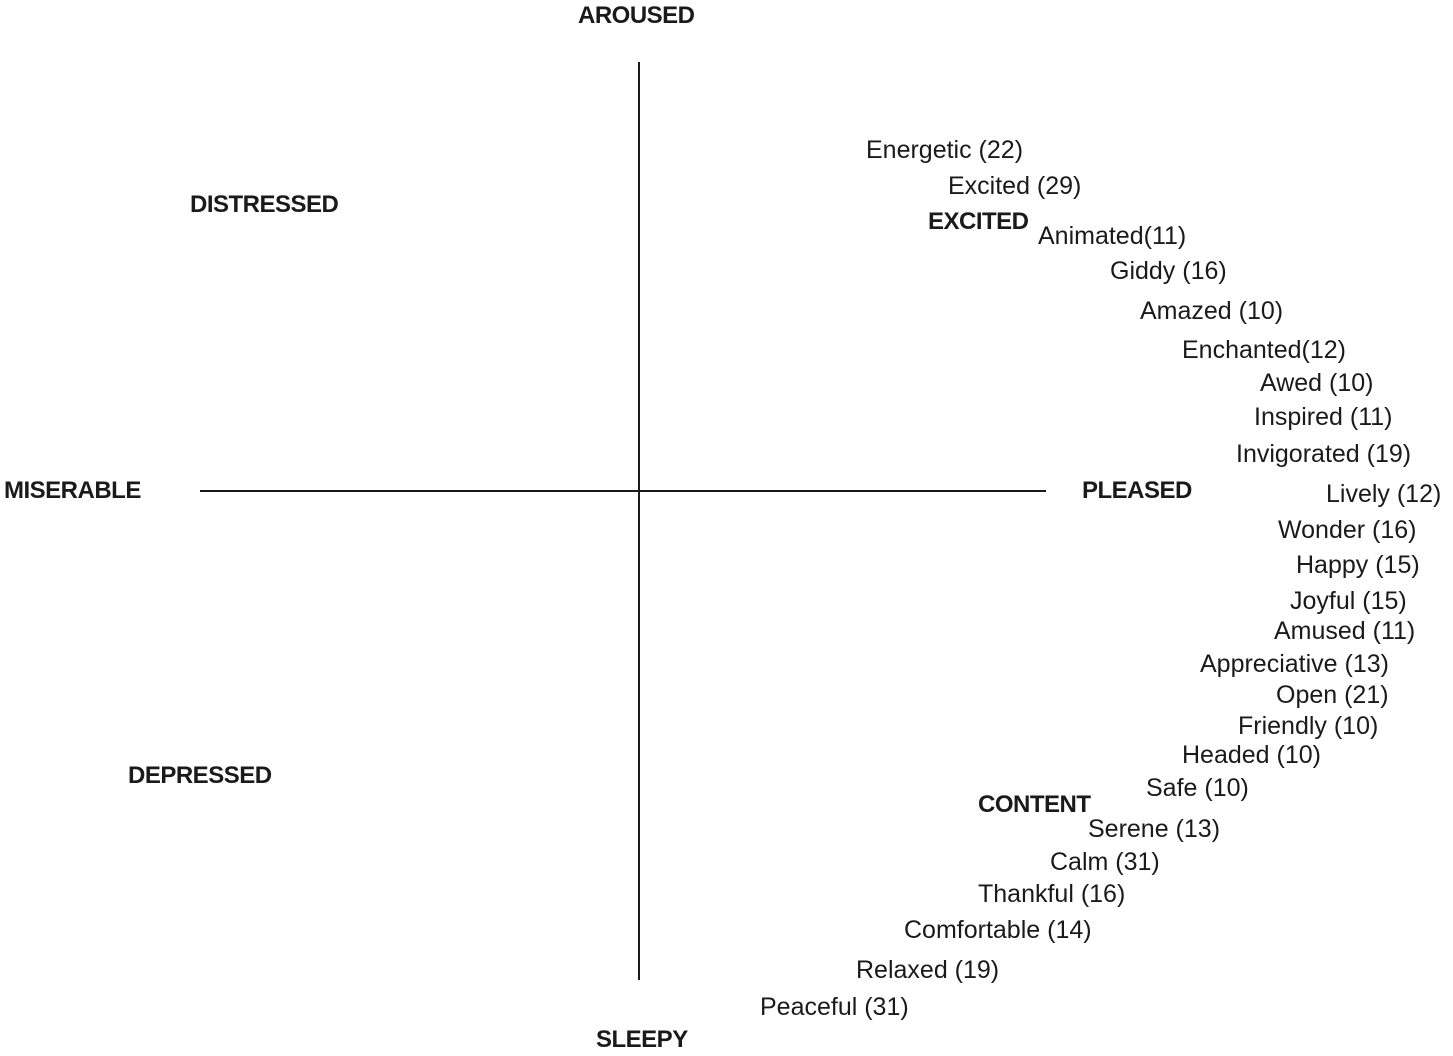  I want to click on emotion-label: Safe (10), so click(1197, 788).